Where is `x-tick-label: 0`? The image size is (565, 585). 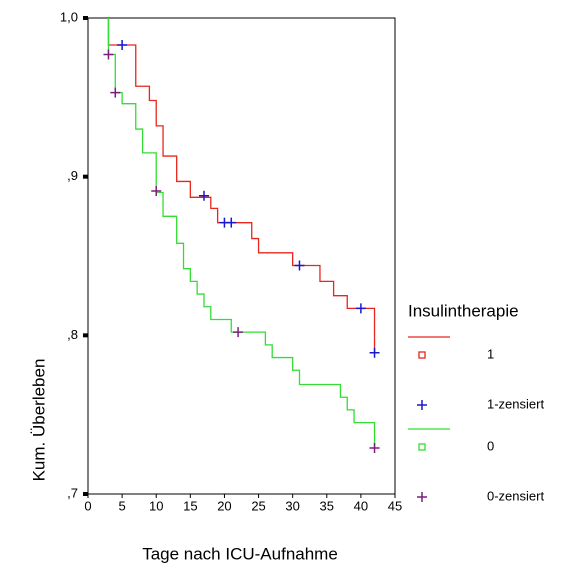
x-tick-label: 0 is located at coordinates (87, 505).